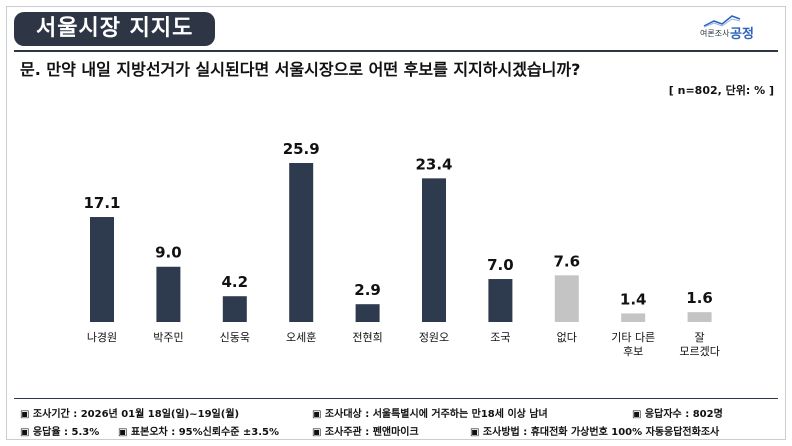  Describe the element at coordinates (199, 432) in the screenshot. I see `footer-sampling-error: ▣ 표본오차 : 95%신뢰수준 ±3.5%` at that location.